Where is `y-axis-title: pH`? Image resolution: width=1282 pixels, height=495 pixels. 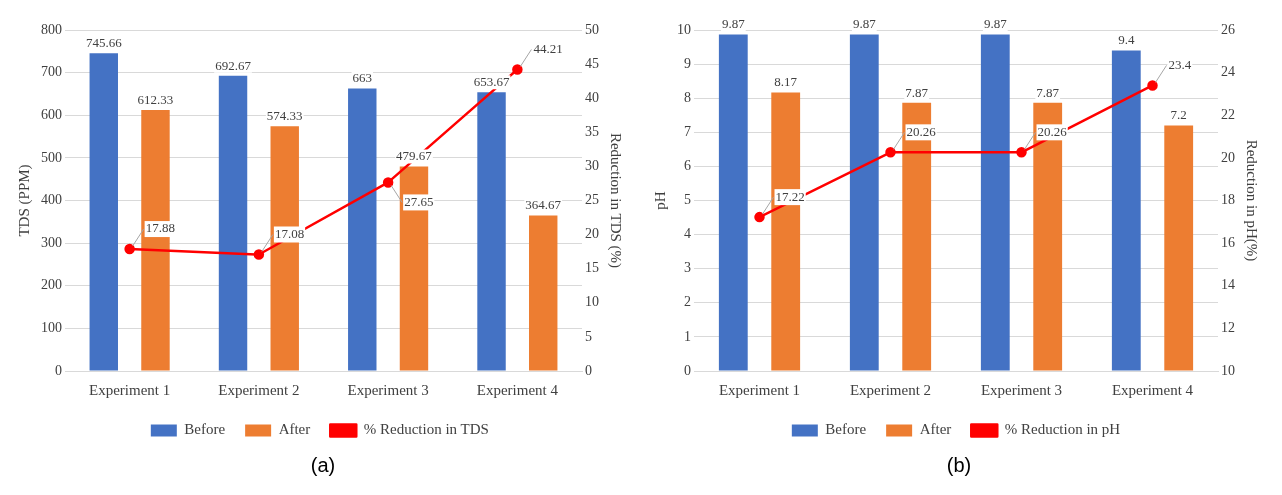 y-axis-title: pH is located at coordinates (659, 200).